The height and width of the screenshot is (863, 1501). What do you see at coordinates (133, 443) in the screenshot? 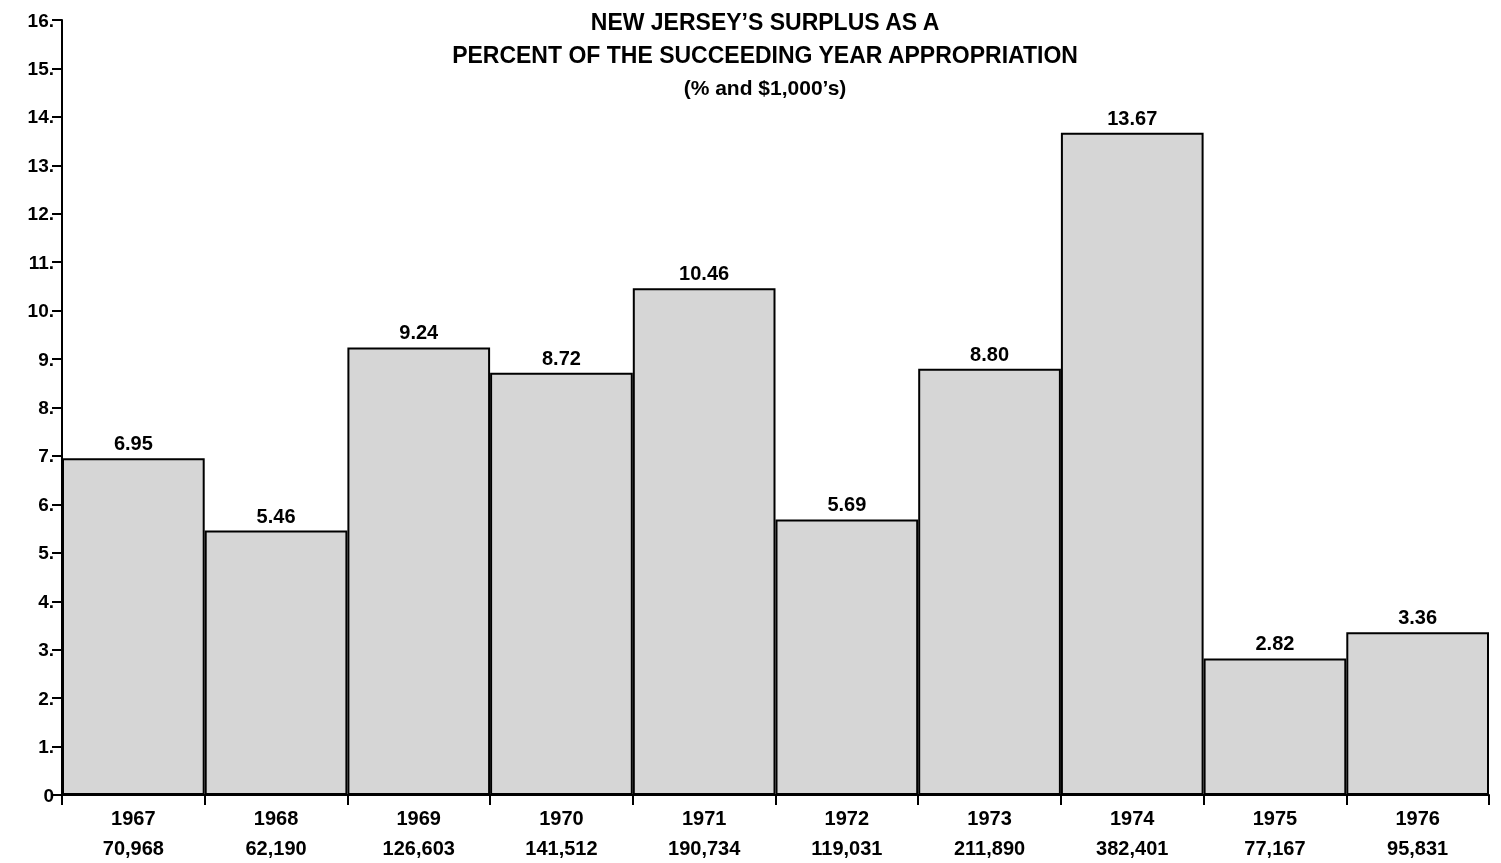
I see `data-label: 6.95` at bounding box center [133, 443].